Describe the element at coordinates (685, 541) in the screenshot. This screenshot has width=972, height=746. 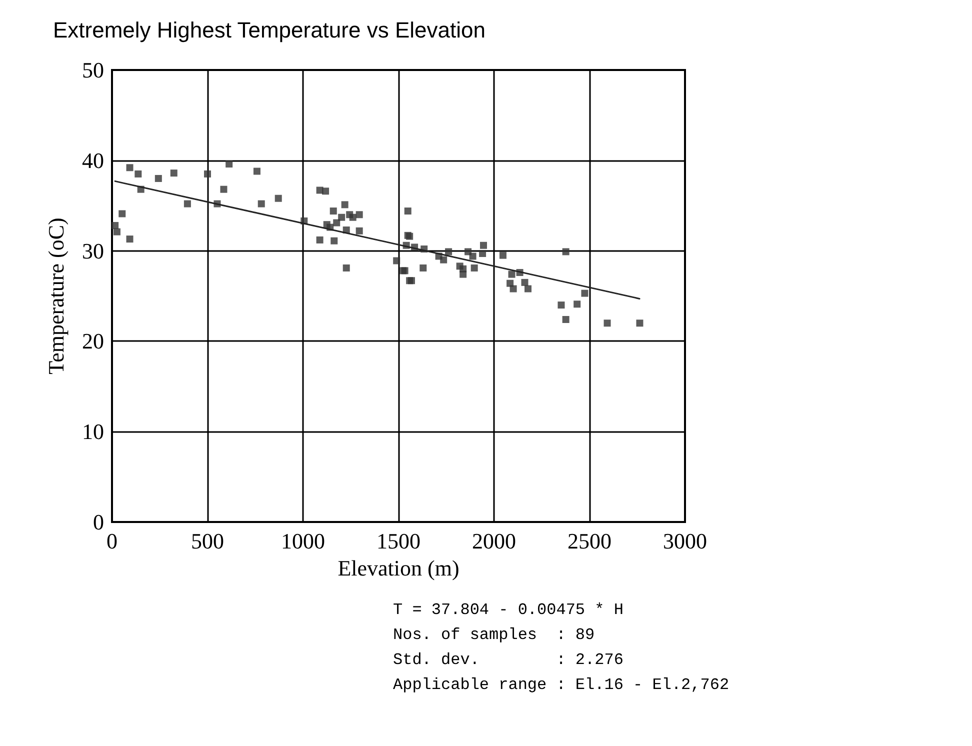
I see `x-tick-label: 3000` at that location.